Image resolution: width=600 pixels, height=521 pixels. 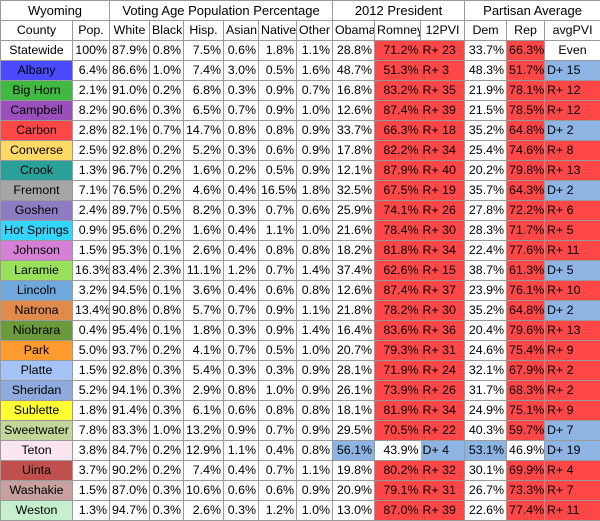 What do you see at coordinates (486, 290) in the screenshot?
I see `cell-dem: 23.9%` at bounding box center [486, 290].